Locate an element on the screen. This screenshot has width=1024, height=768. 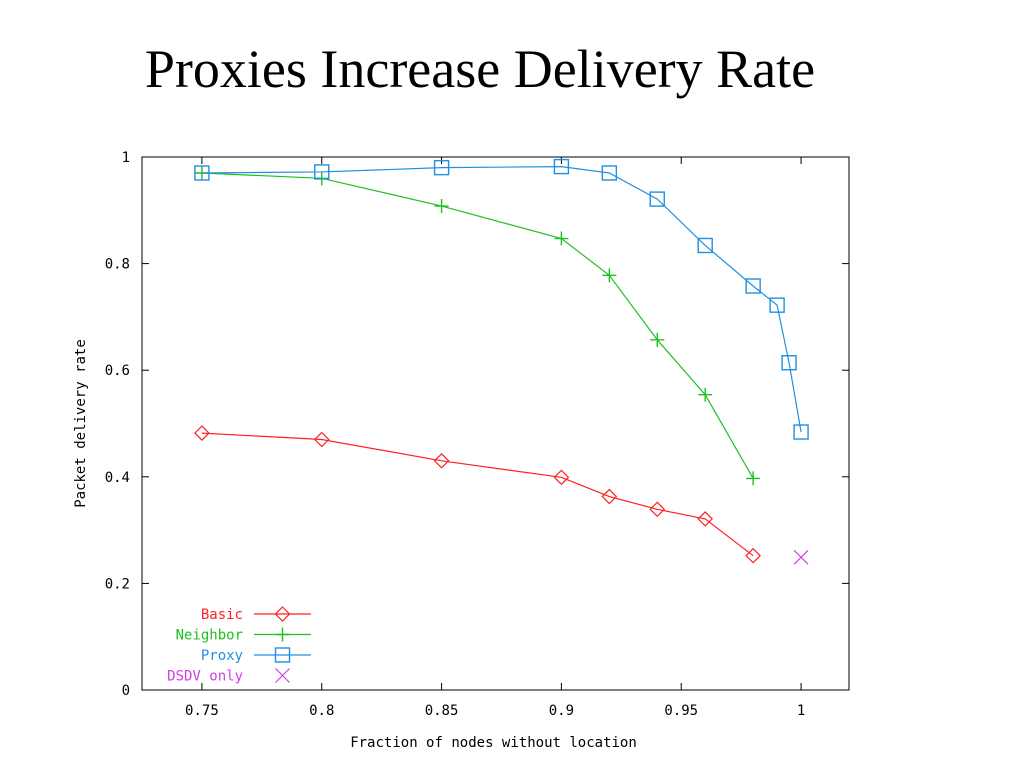
x-axis-label: Fraction of nodes without location is located at coordinates (493, 743).